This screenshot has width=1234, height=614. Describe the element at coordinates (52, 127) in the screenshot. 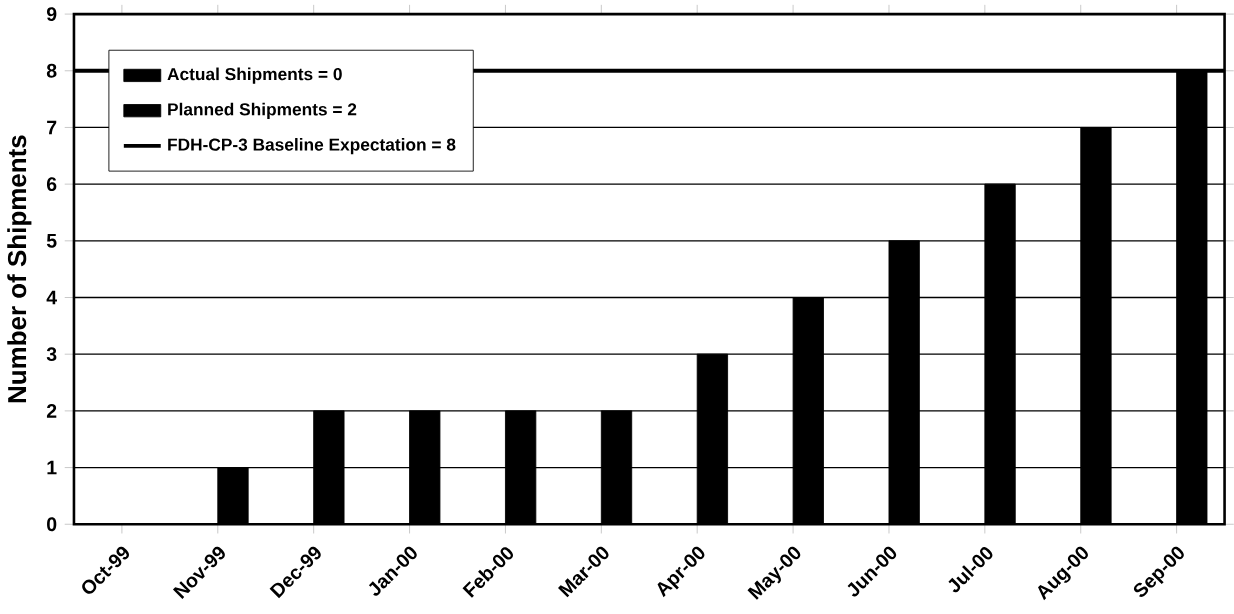

I see `y-tick-label: 7` at that location.